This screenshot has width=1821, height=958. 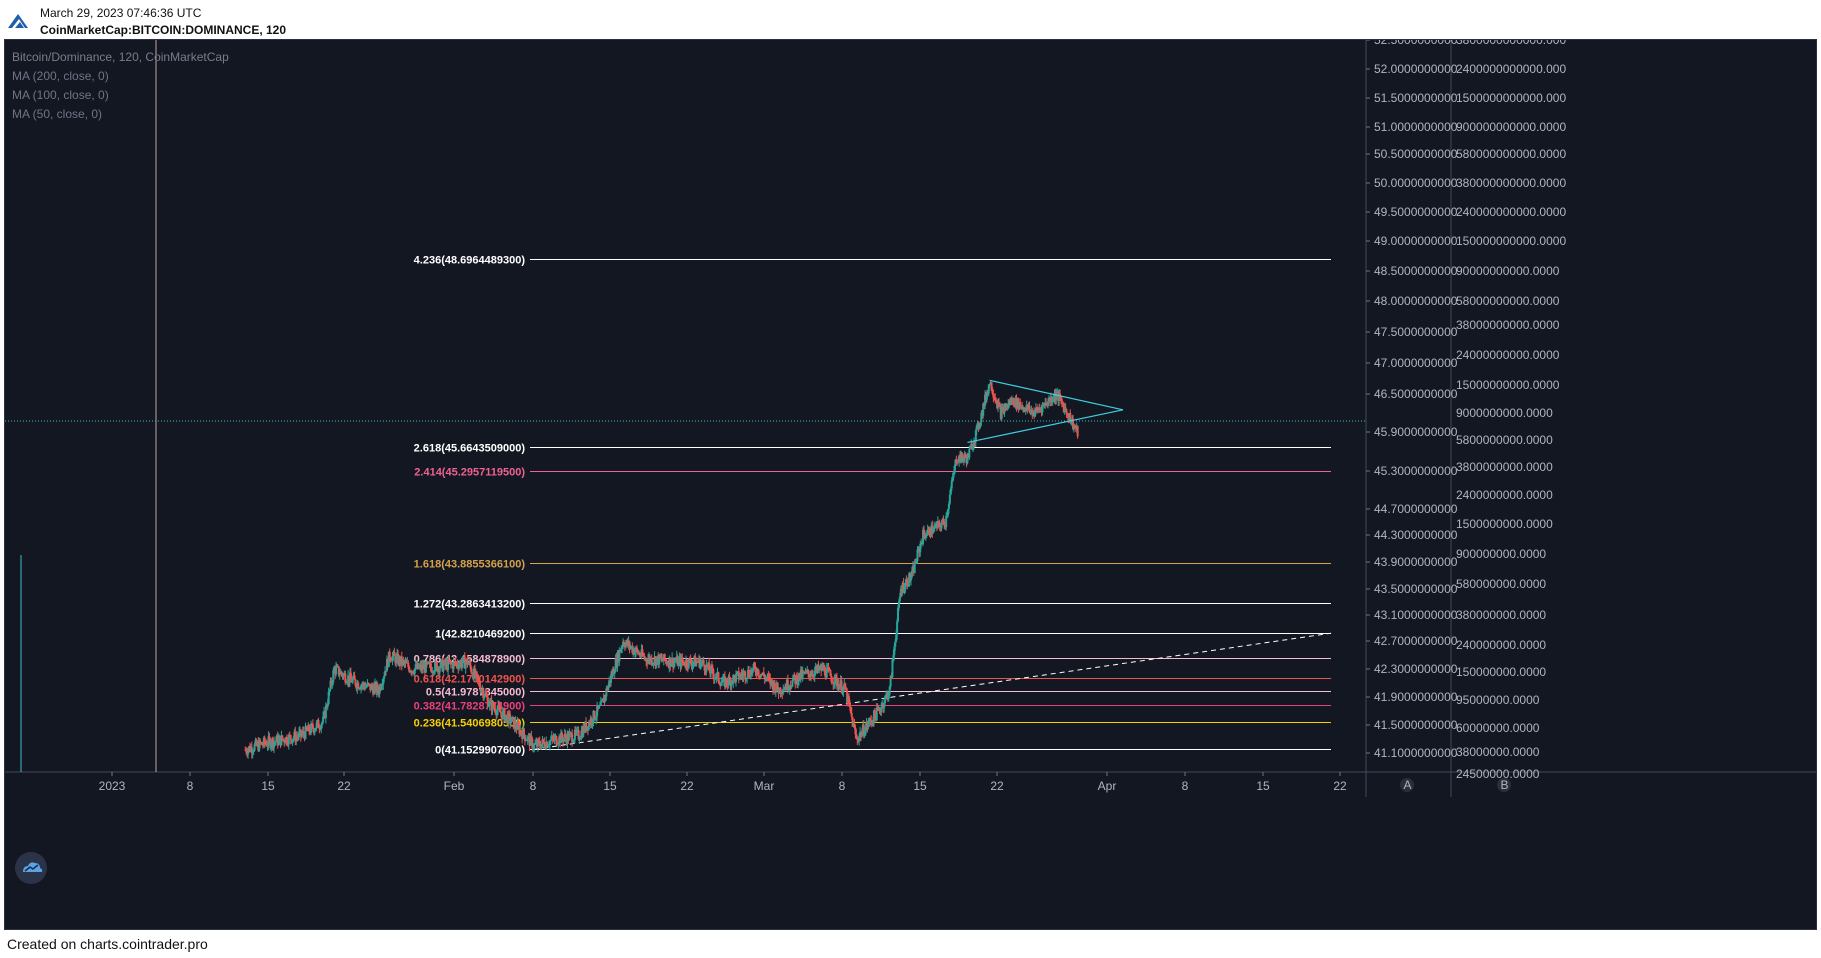 What do you see at coordinates (533, 786) in the screenshot?
I see `time-axis-label: 8` at bounding box center [533, 786].